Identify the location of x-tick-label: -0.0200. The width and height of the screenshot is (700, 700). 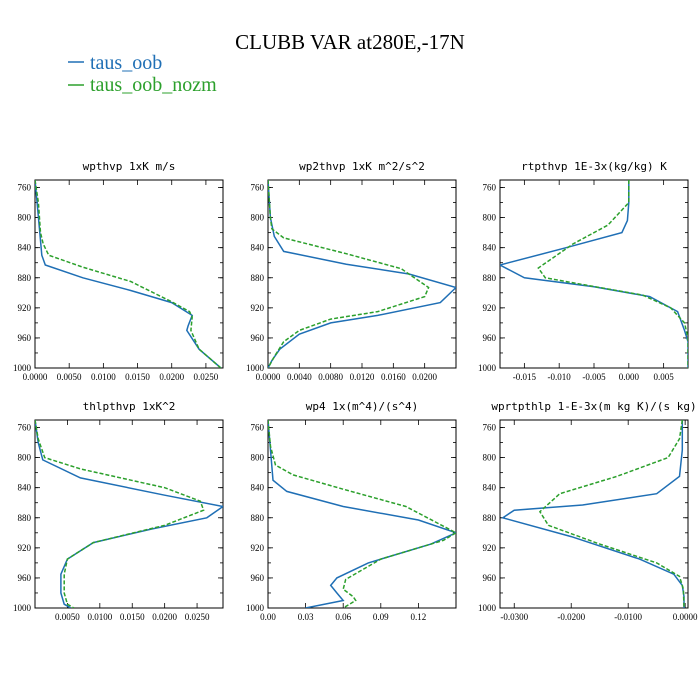
(571, 617).